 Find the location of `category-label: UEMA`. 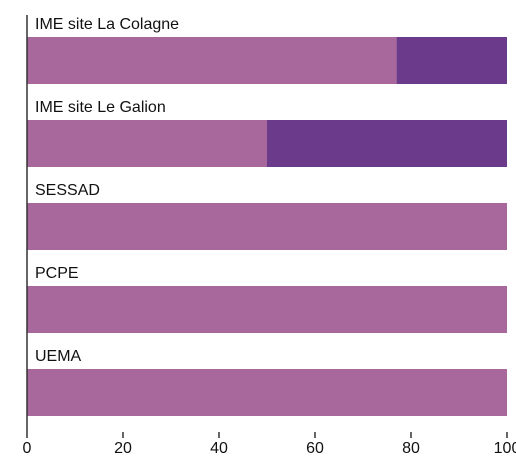

category-label: UEMA is located at coordinates (58, 356).